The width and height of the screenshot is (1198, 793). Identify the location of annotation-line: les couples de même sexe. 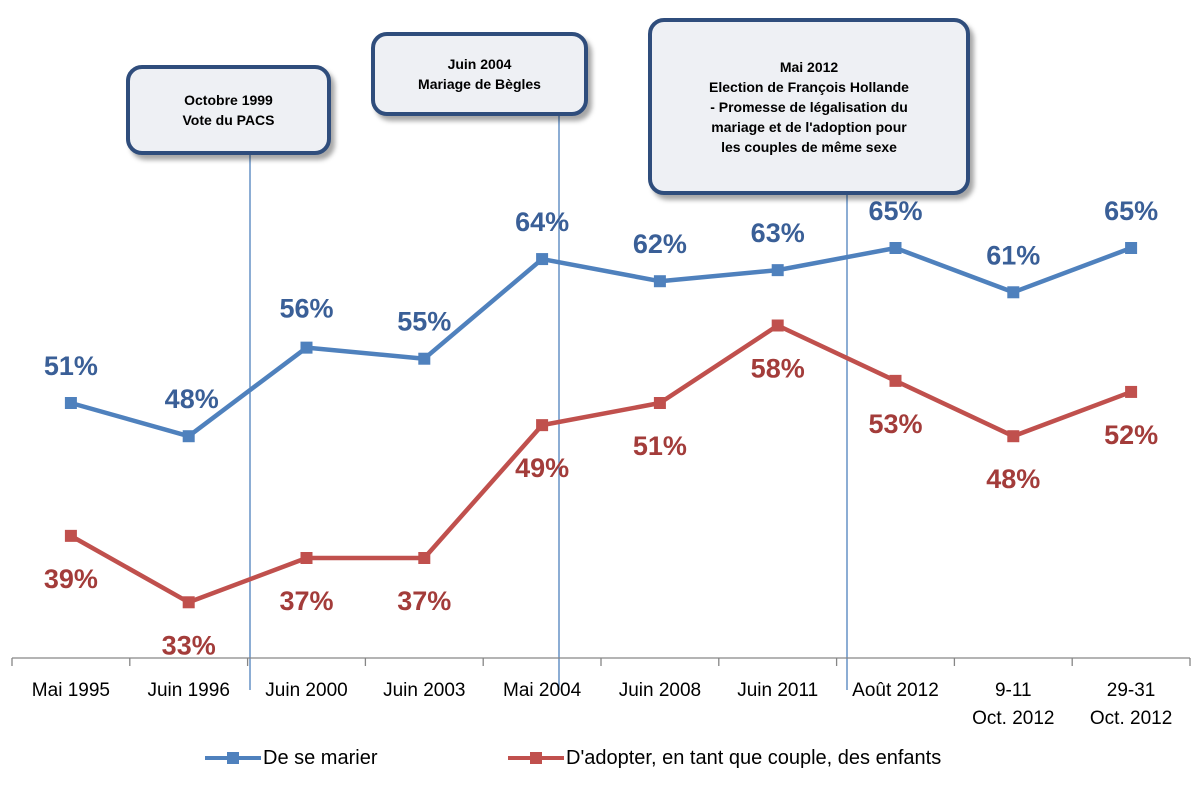
(809, 146).